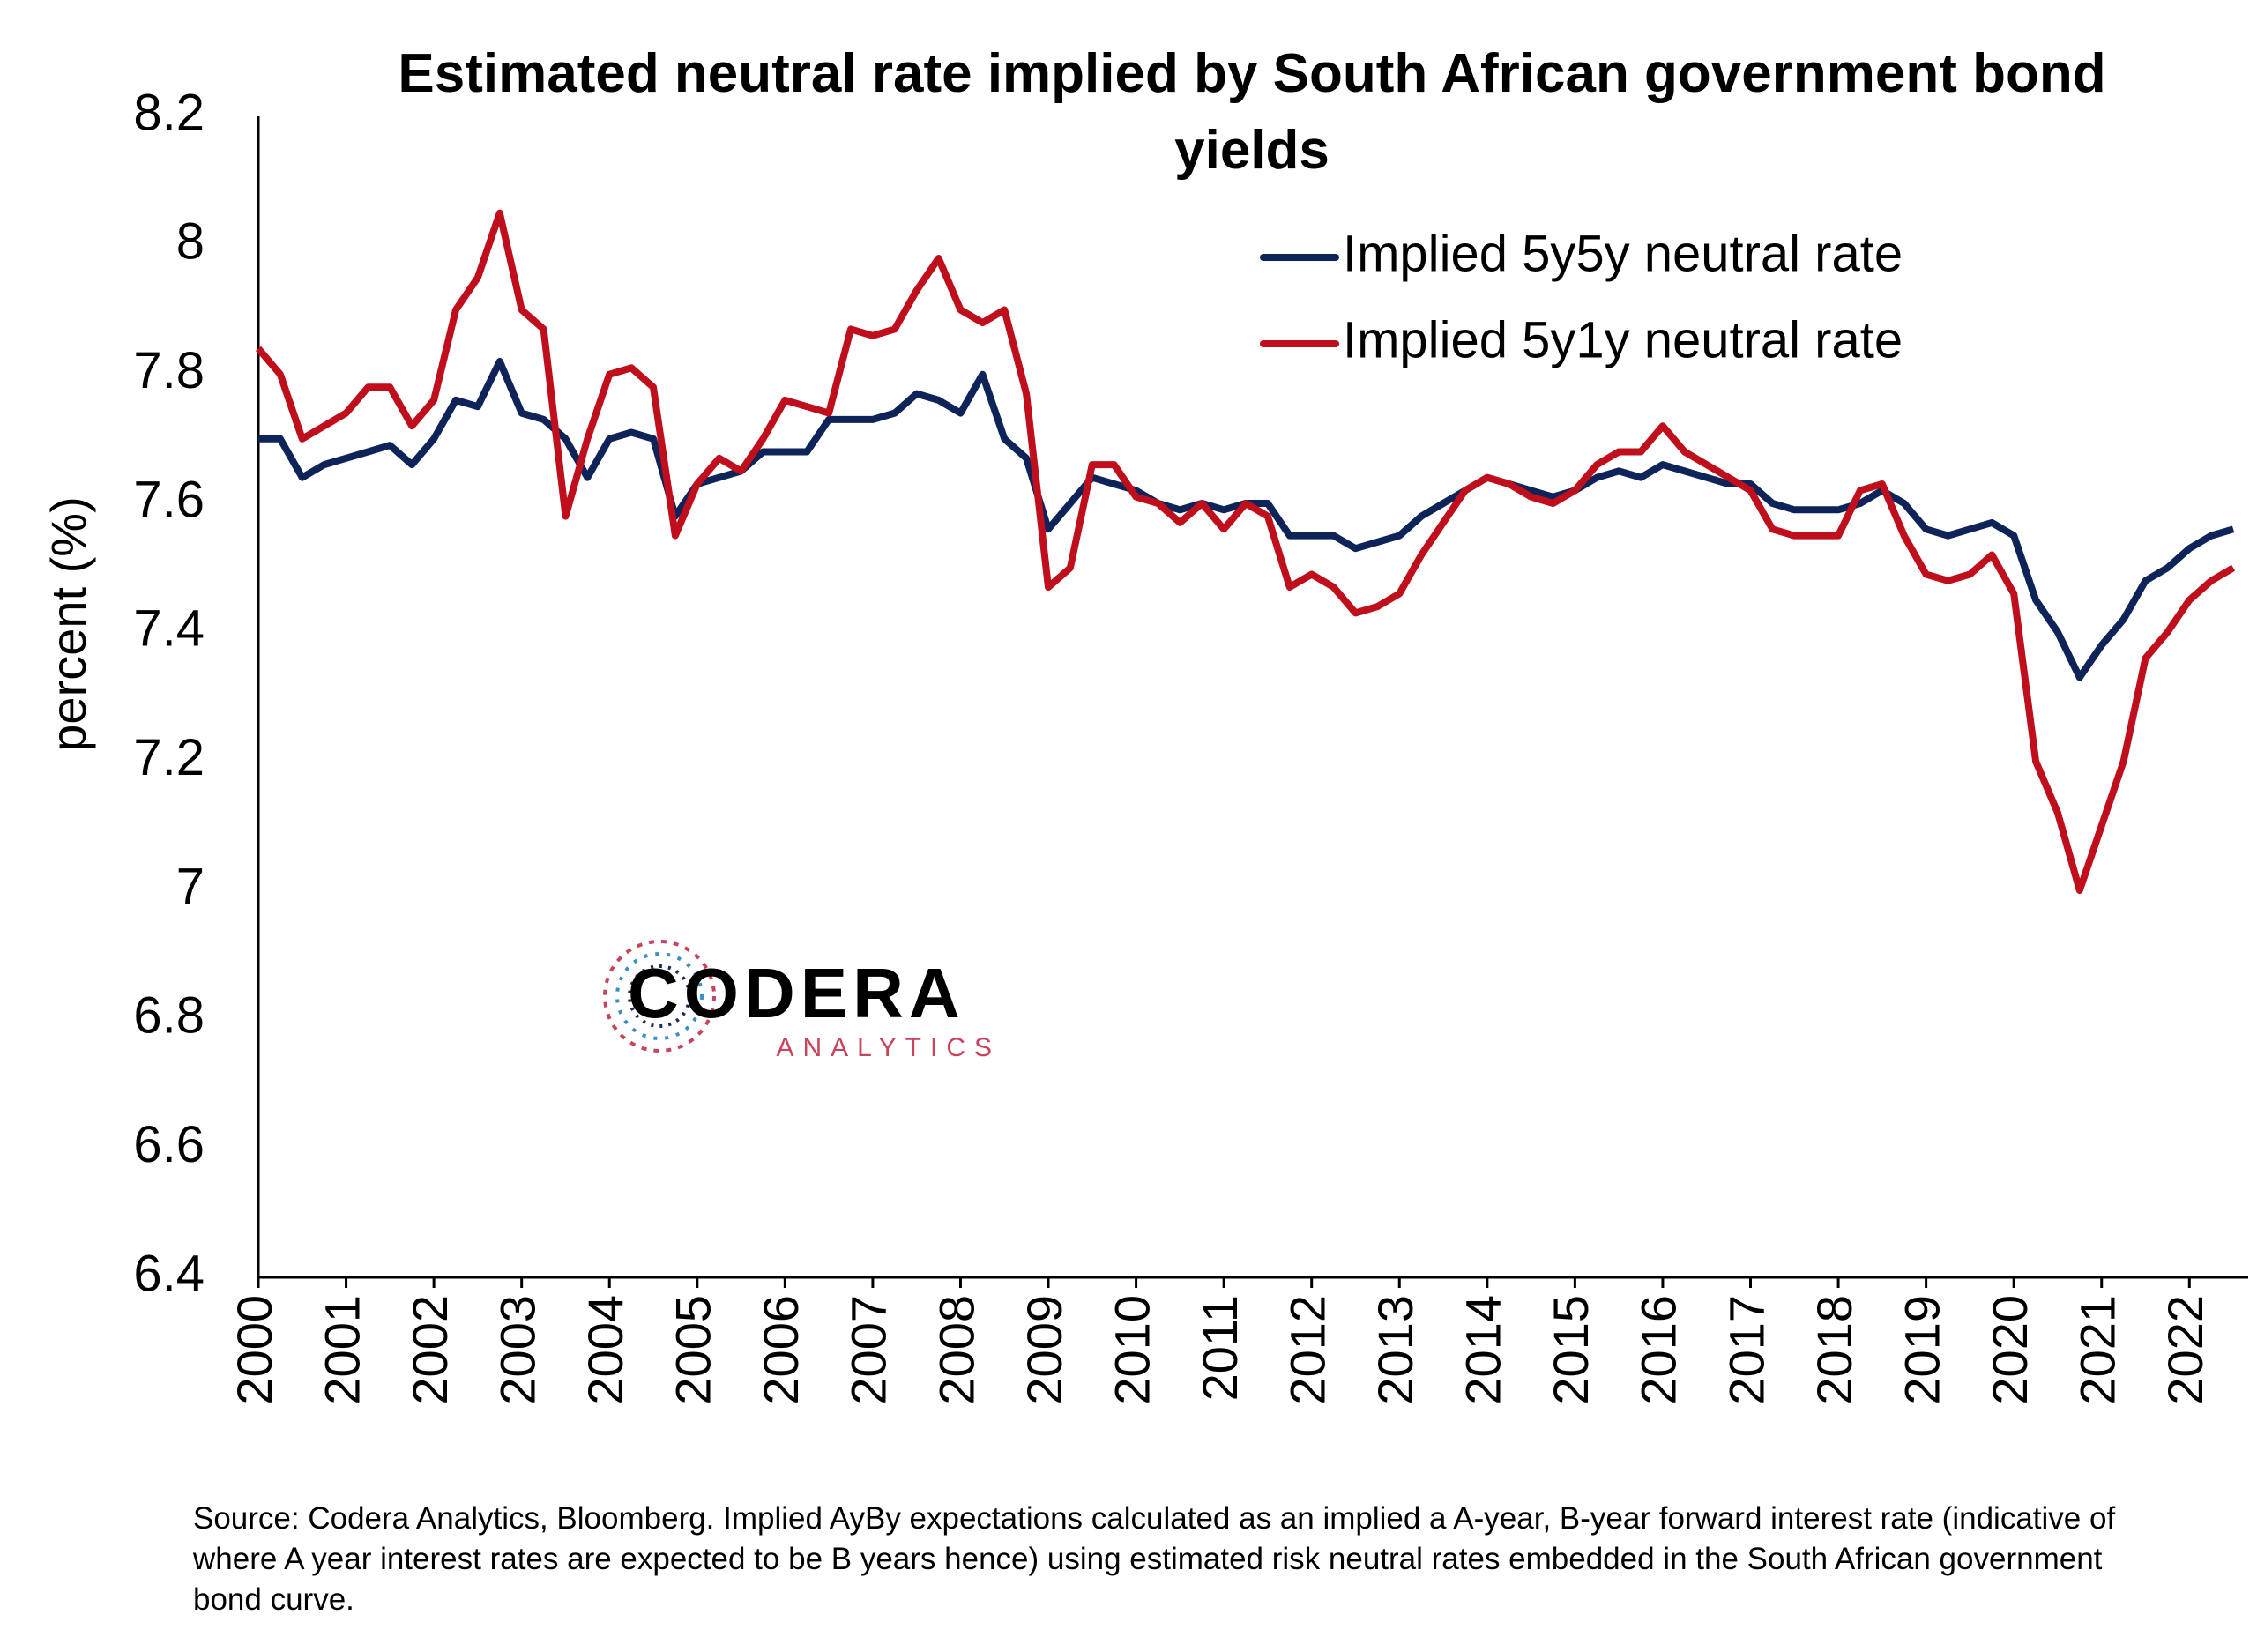  What do you see at coordinates (869, 1350) in the screenshot?
I see `x-tick-label: 2007` at bounding box center [869, 1350].